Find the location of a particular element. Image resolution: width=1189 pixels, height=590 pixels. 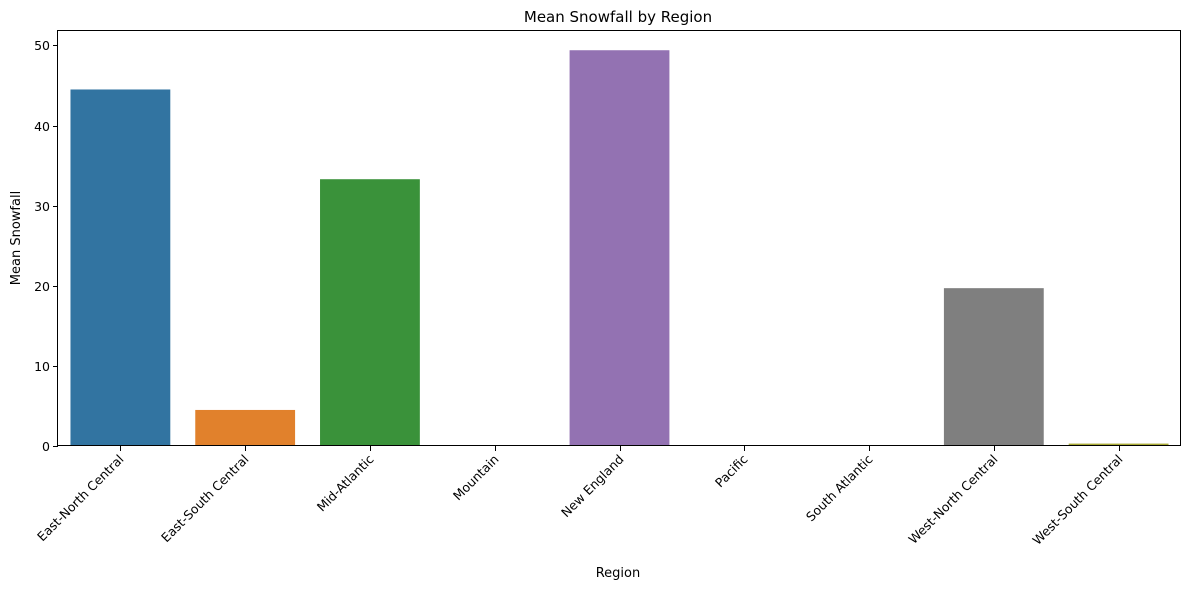

bar-east-north-central is located at coordinates (120, 267).